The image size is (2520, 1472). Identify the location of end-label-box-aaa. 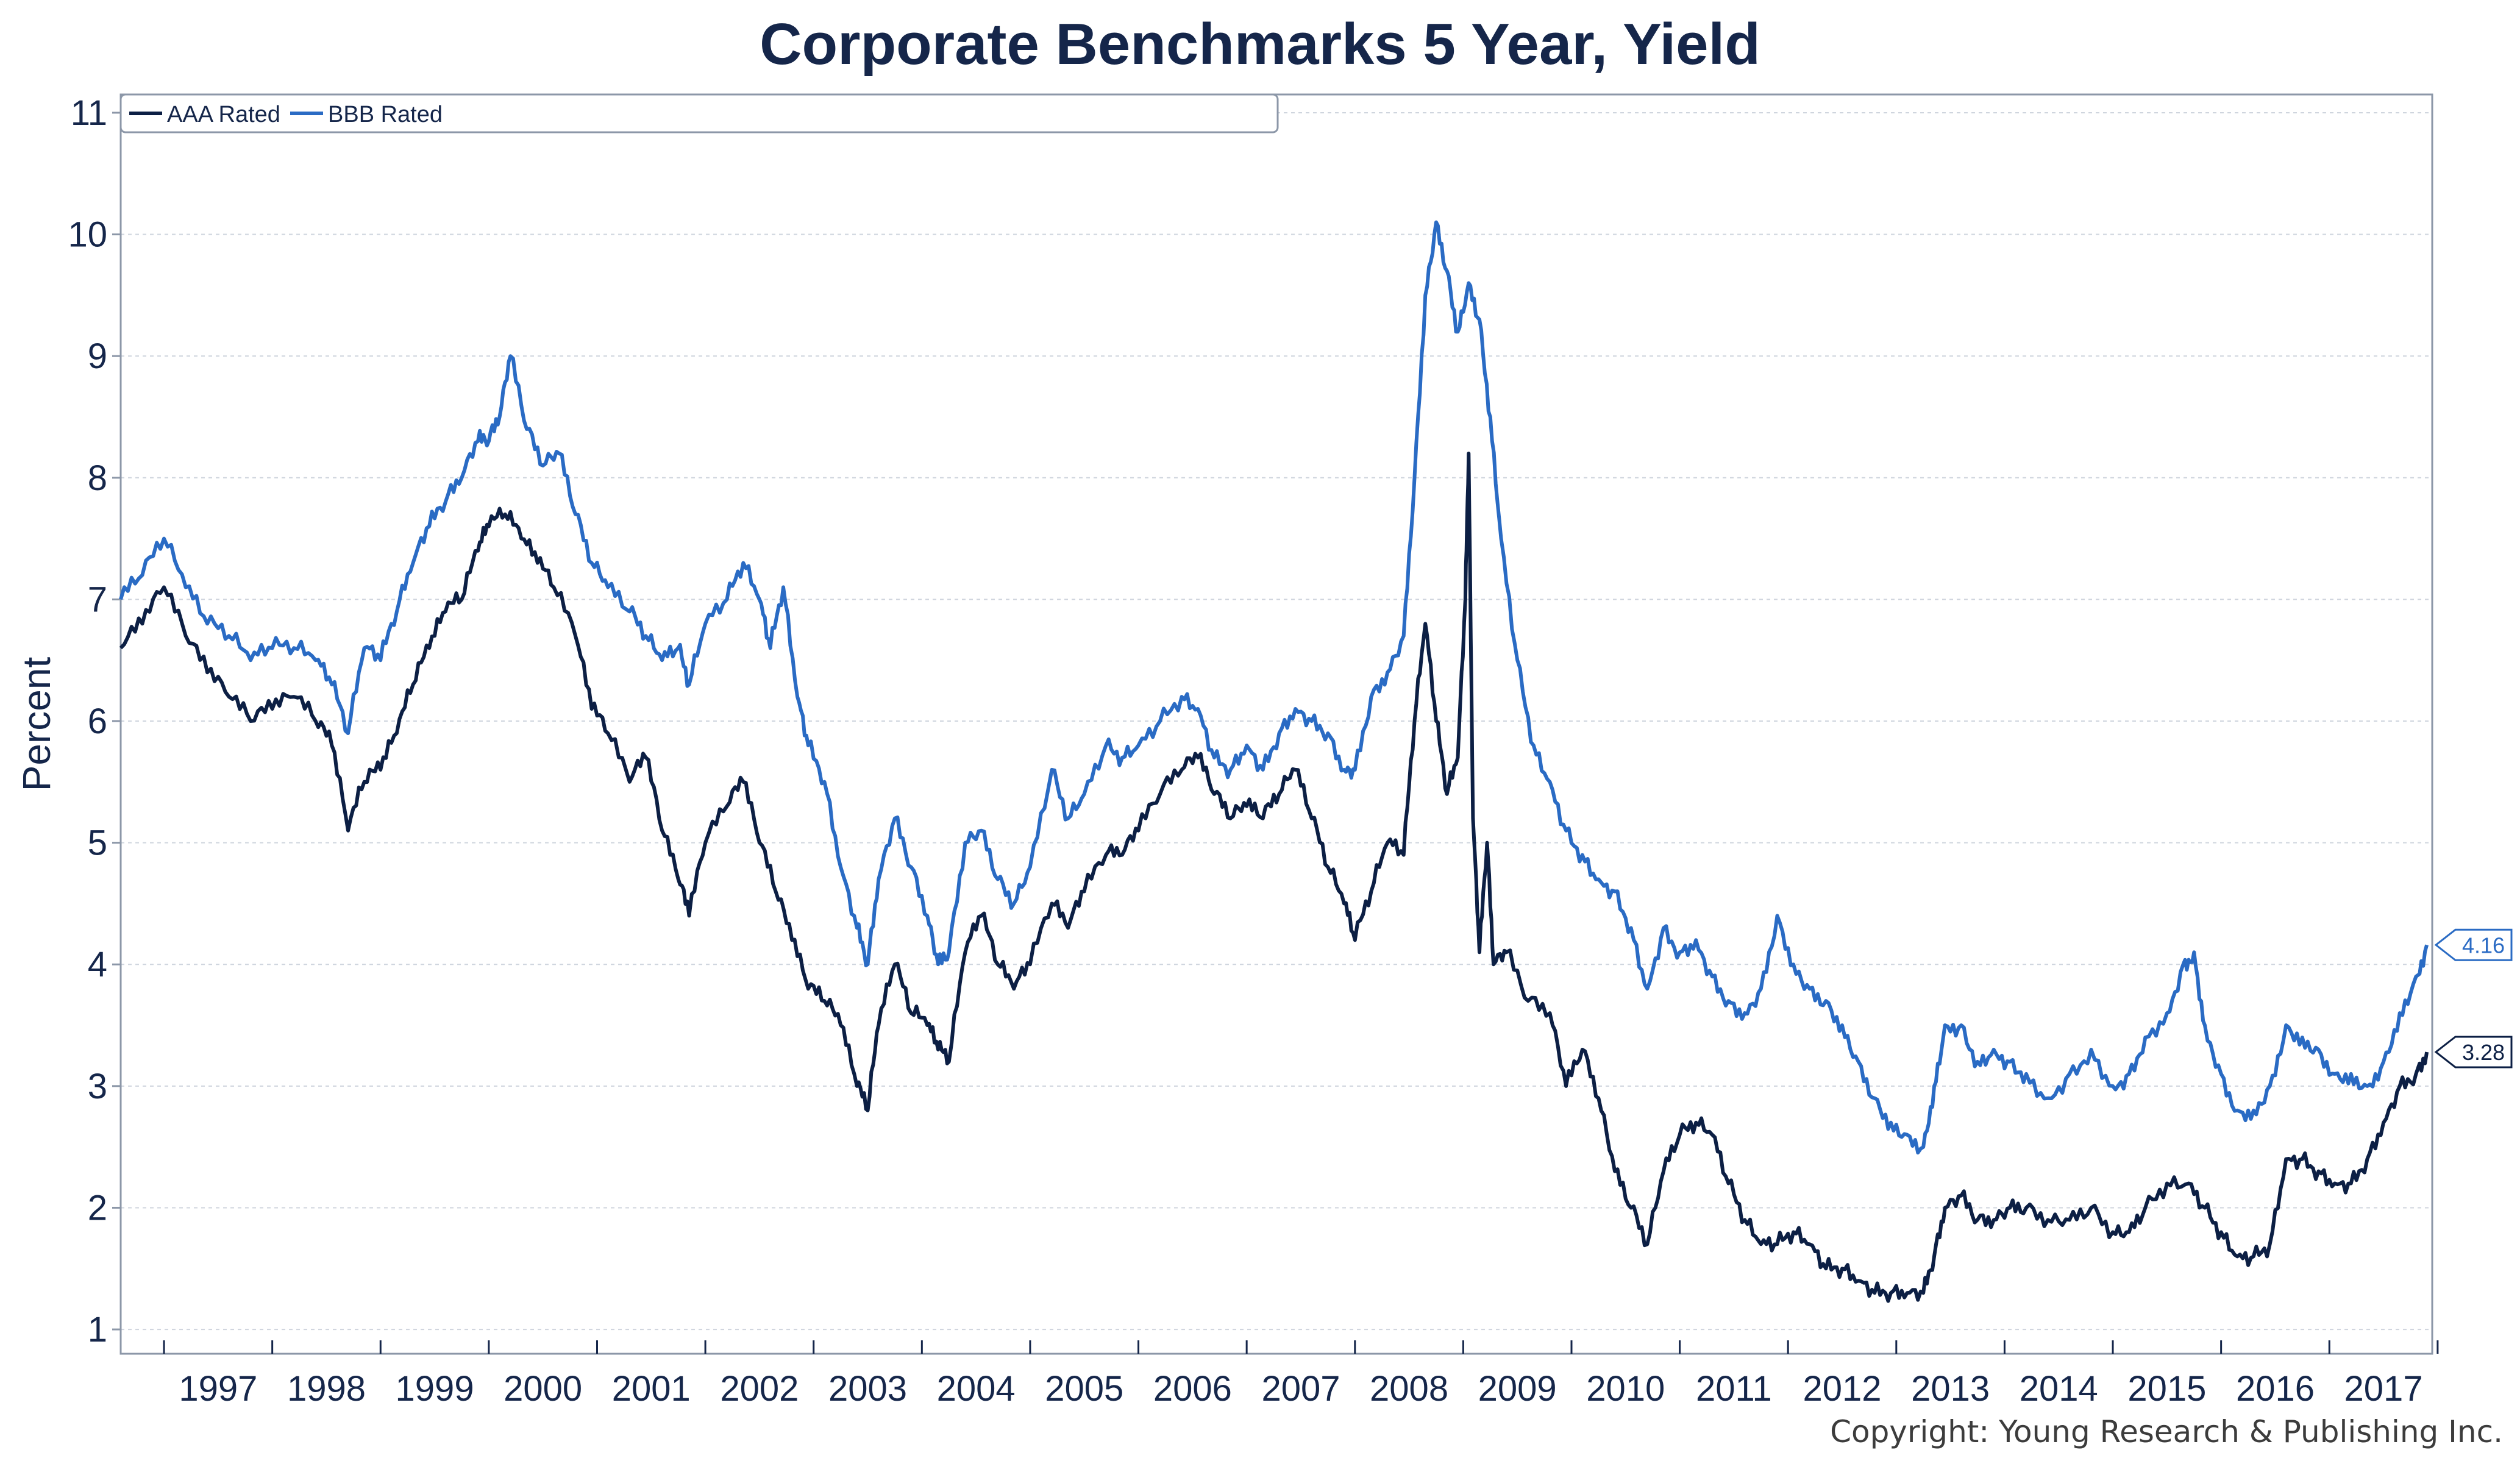
(2473, 1052).